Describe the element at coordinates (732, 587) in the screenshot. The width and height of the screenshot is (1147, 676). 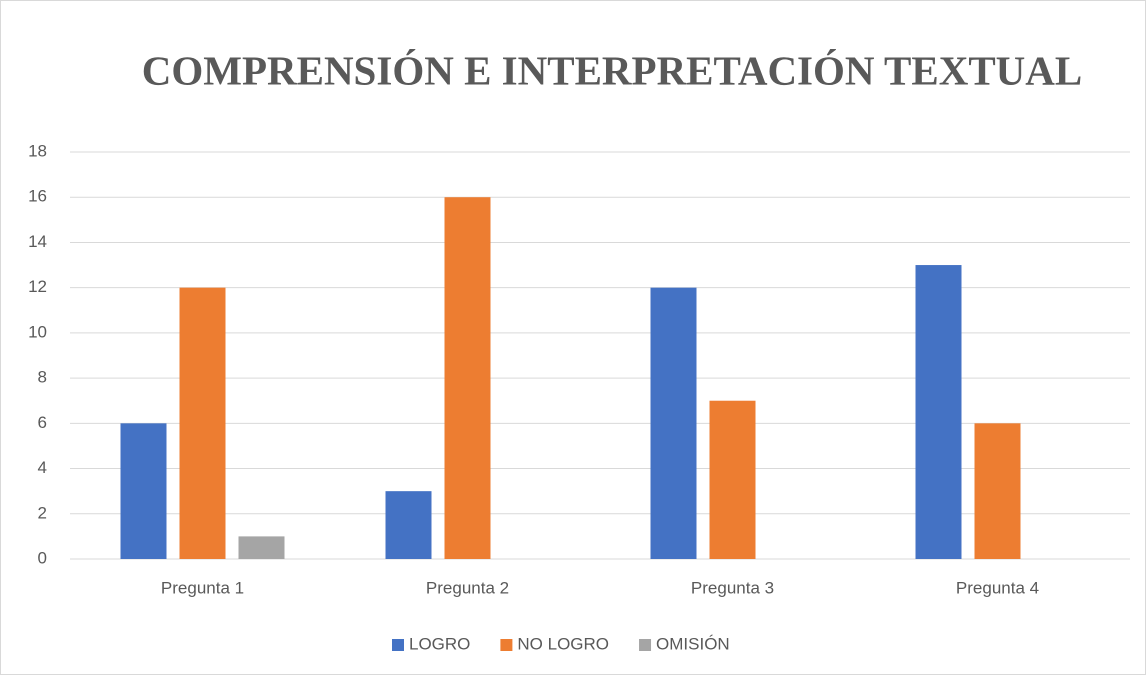
I see `x-tick-label: Pregunta 3` at that location.